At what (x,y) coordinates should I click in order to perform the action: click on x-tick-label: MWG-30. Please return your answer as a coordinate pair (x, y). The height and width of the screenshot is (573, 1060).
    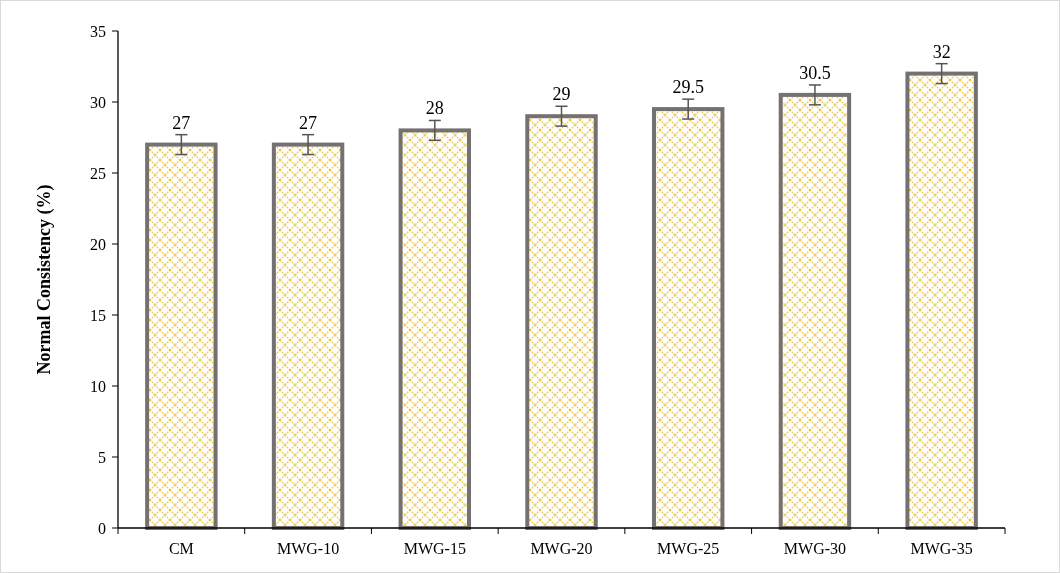
    Looking at the image, I should click on (815, 548).